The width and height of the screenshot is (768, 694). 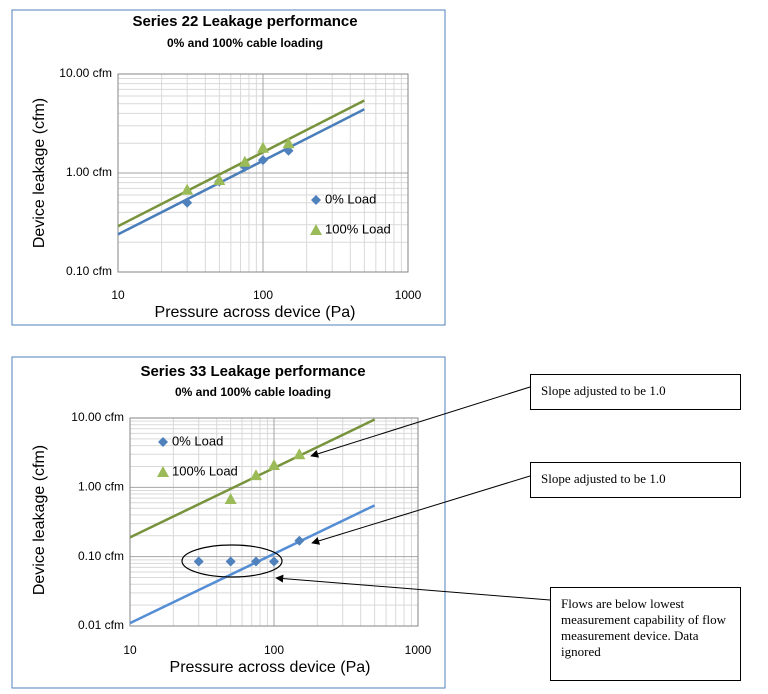 What do you see at coordinates (252, 371) in the screenshot?
I see `chart-title: Series 33 Leakage performance` at bounding box center [252, 371].